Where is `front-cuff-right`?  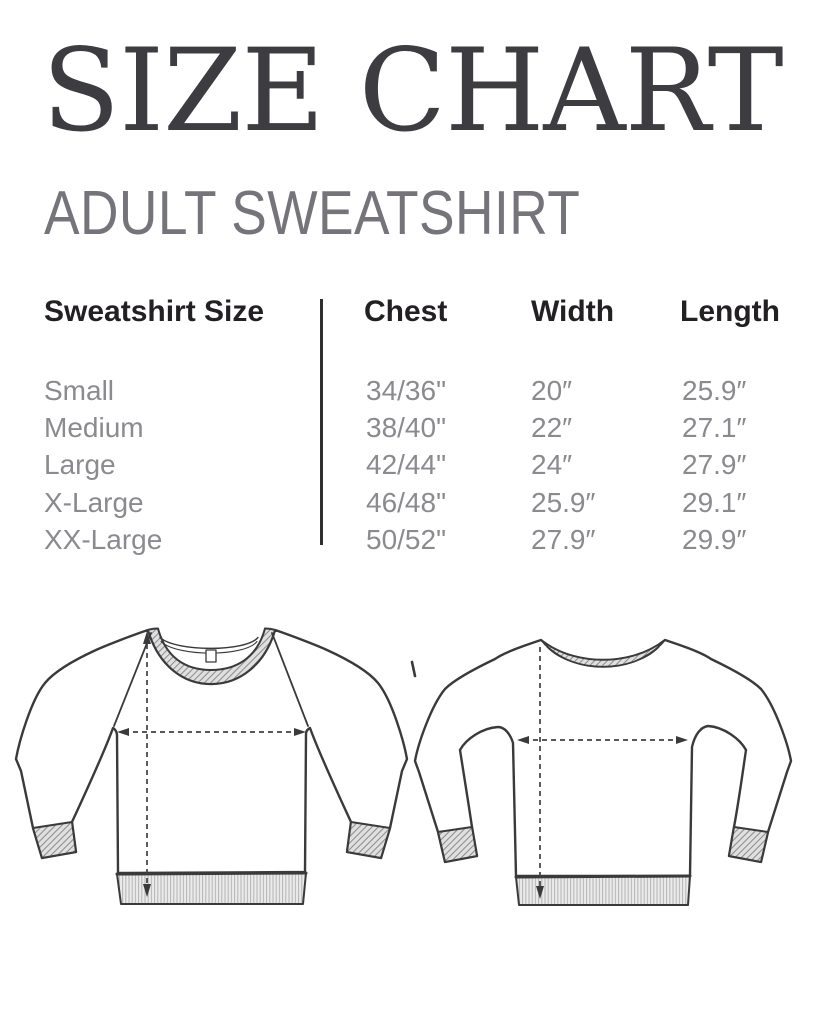 front-cuff-right is located at coordinates (368, 840).